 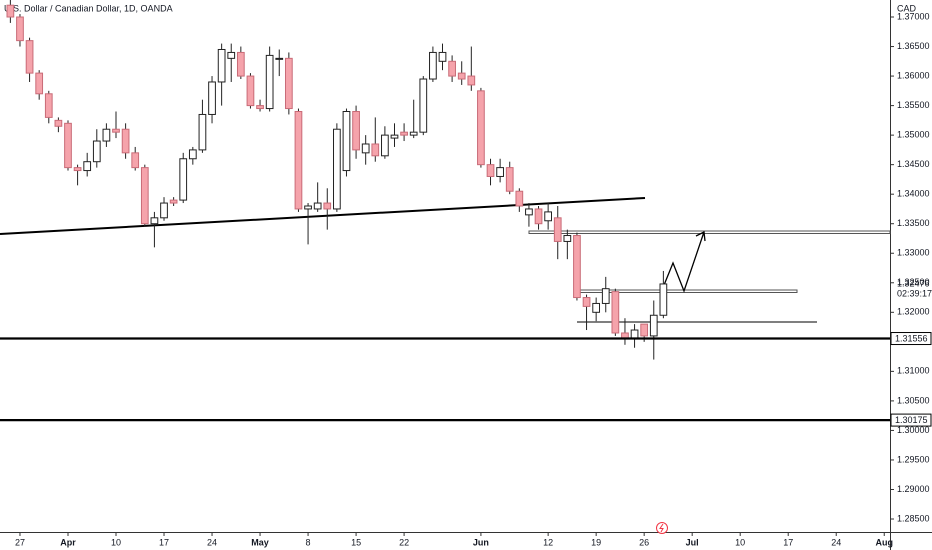 I want to click on y-tick-label: 1.35500, so click(x=913, y=105).